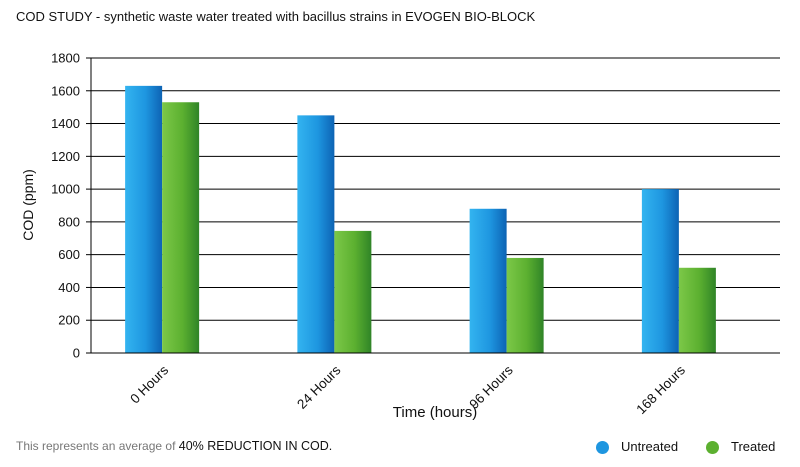  What do you see at coordinates (255, 446) in the screenshot?
I see `footnote-highlight: 40% REDUCTION IN COD.` at bounding box center [255, 446].